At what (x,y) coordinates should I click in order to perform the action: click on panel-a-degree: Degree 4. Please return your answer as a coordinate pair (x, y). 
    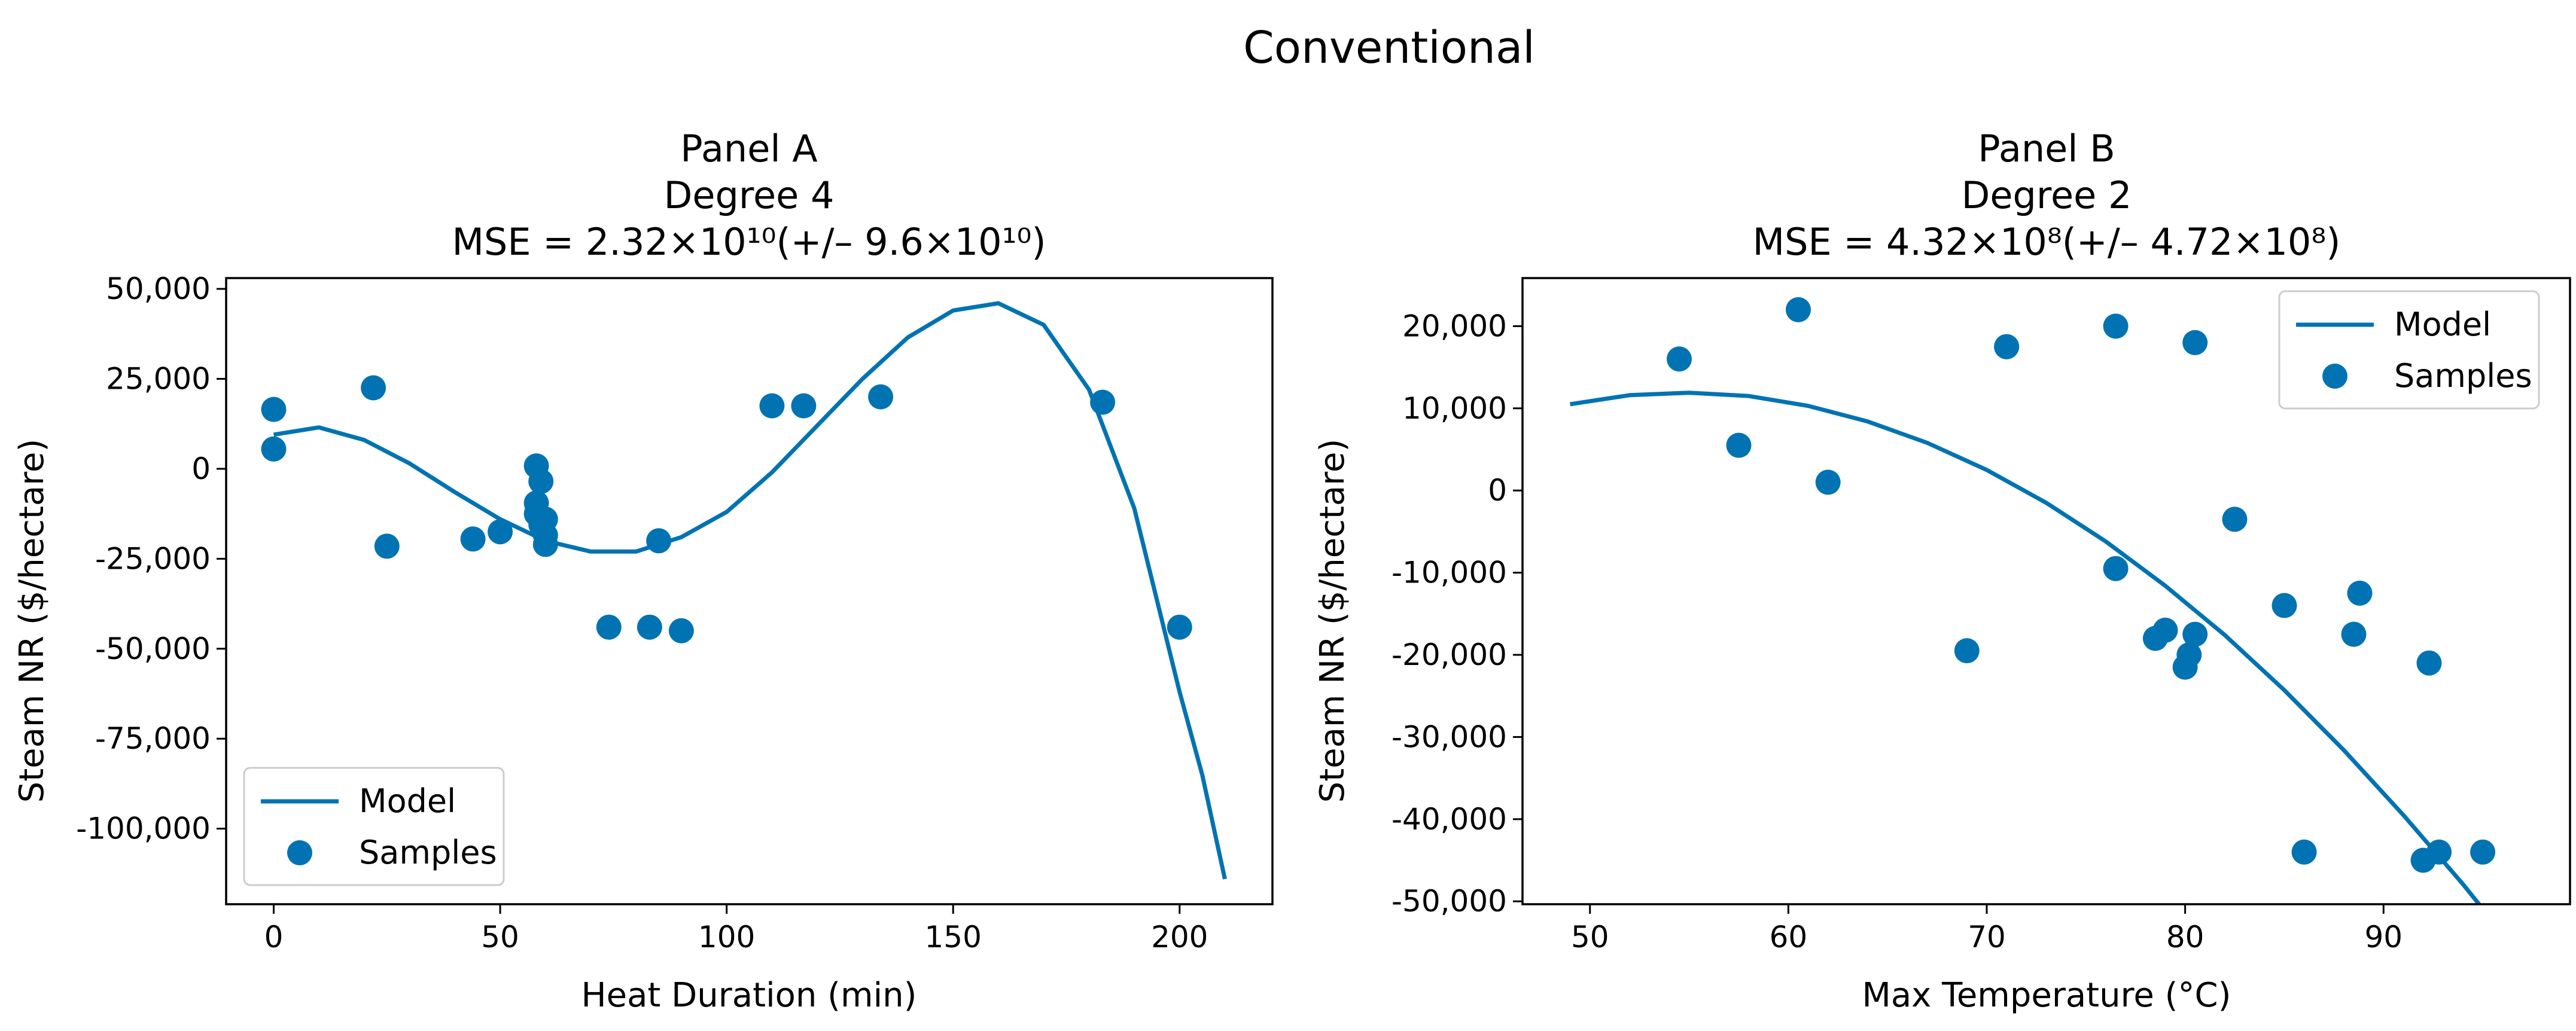
    Looking at the image, I should click on (749, 195).